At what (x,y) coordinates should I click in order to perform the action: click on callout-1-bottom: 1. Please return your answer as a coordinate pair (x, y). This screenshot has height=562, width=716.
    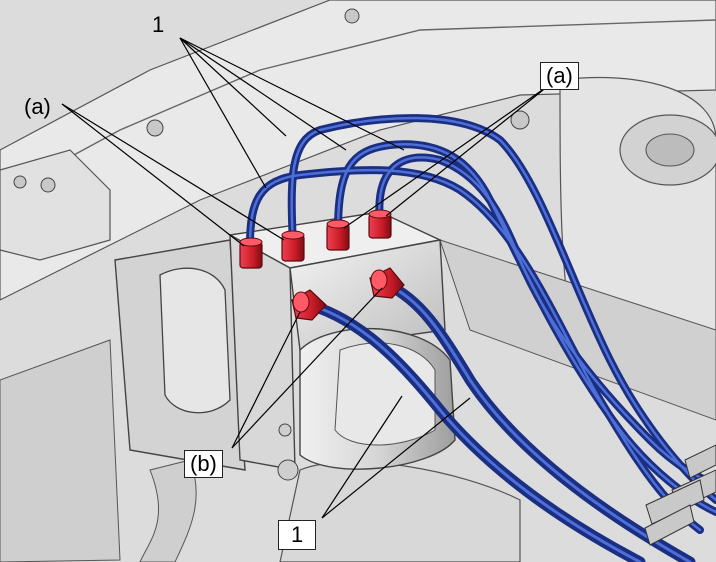
    Looking at the image, I should click on (297, 535).